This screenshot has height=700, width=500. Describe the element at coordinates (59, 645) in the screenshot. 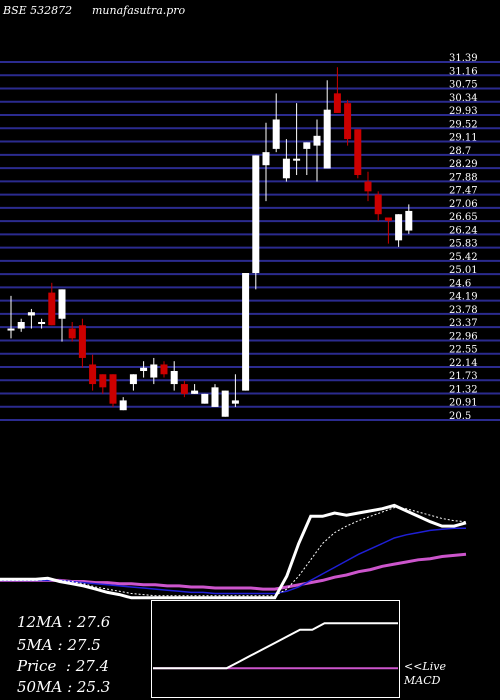

I see `stat-5ma: 5MA : 27.5` at that location.